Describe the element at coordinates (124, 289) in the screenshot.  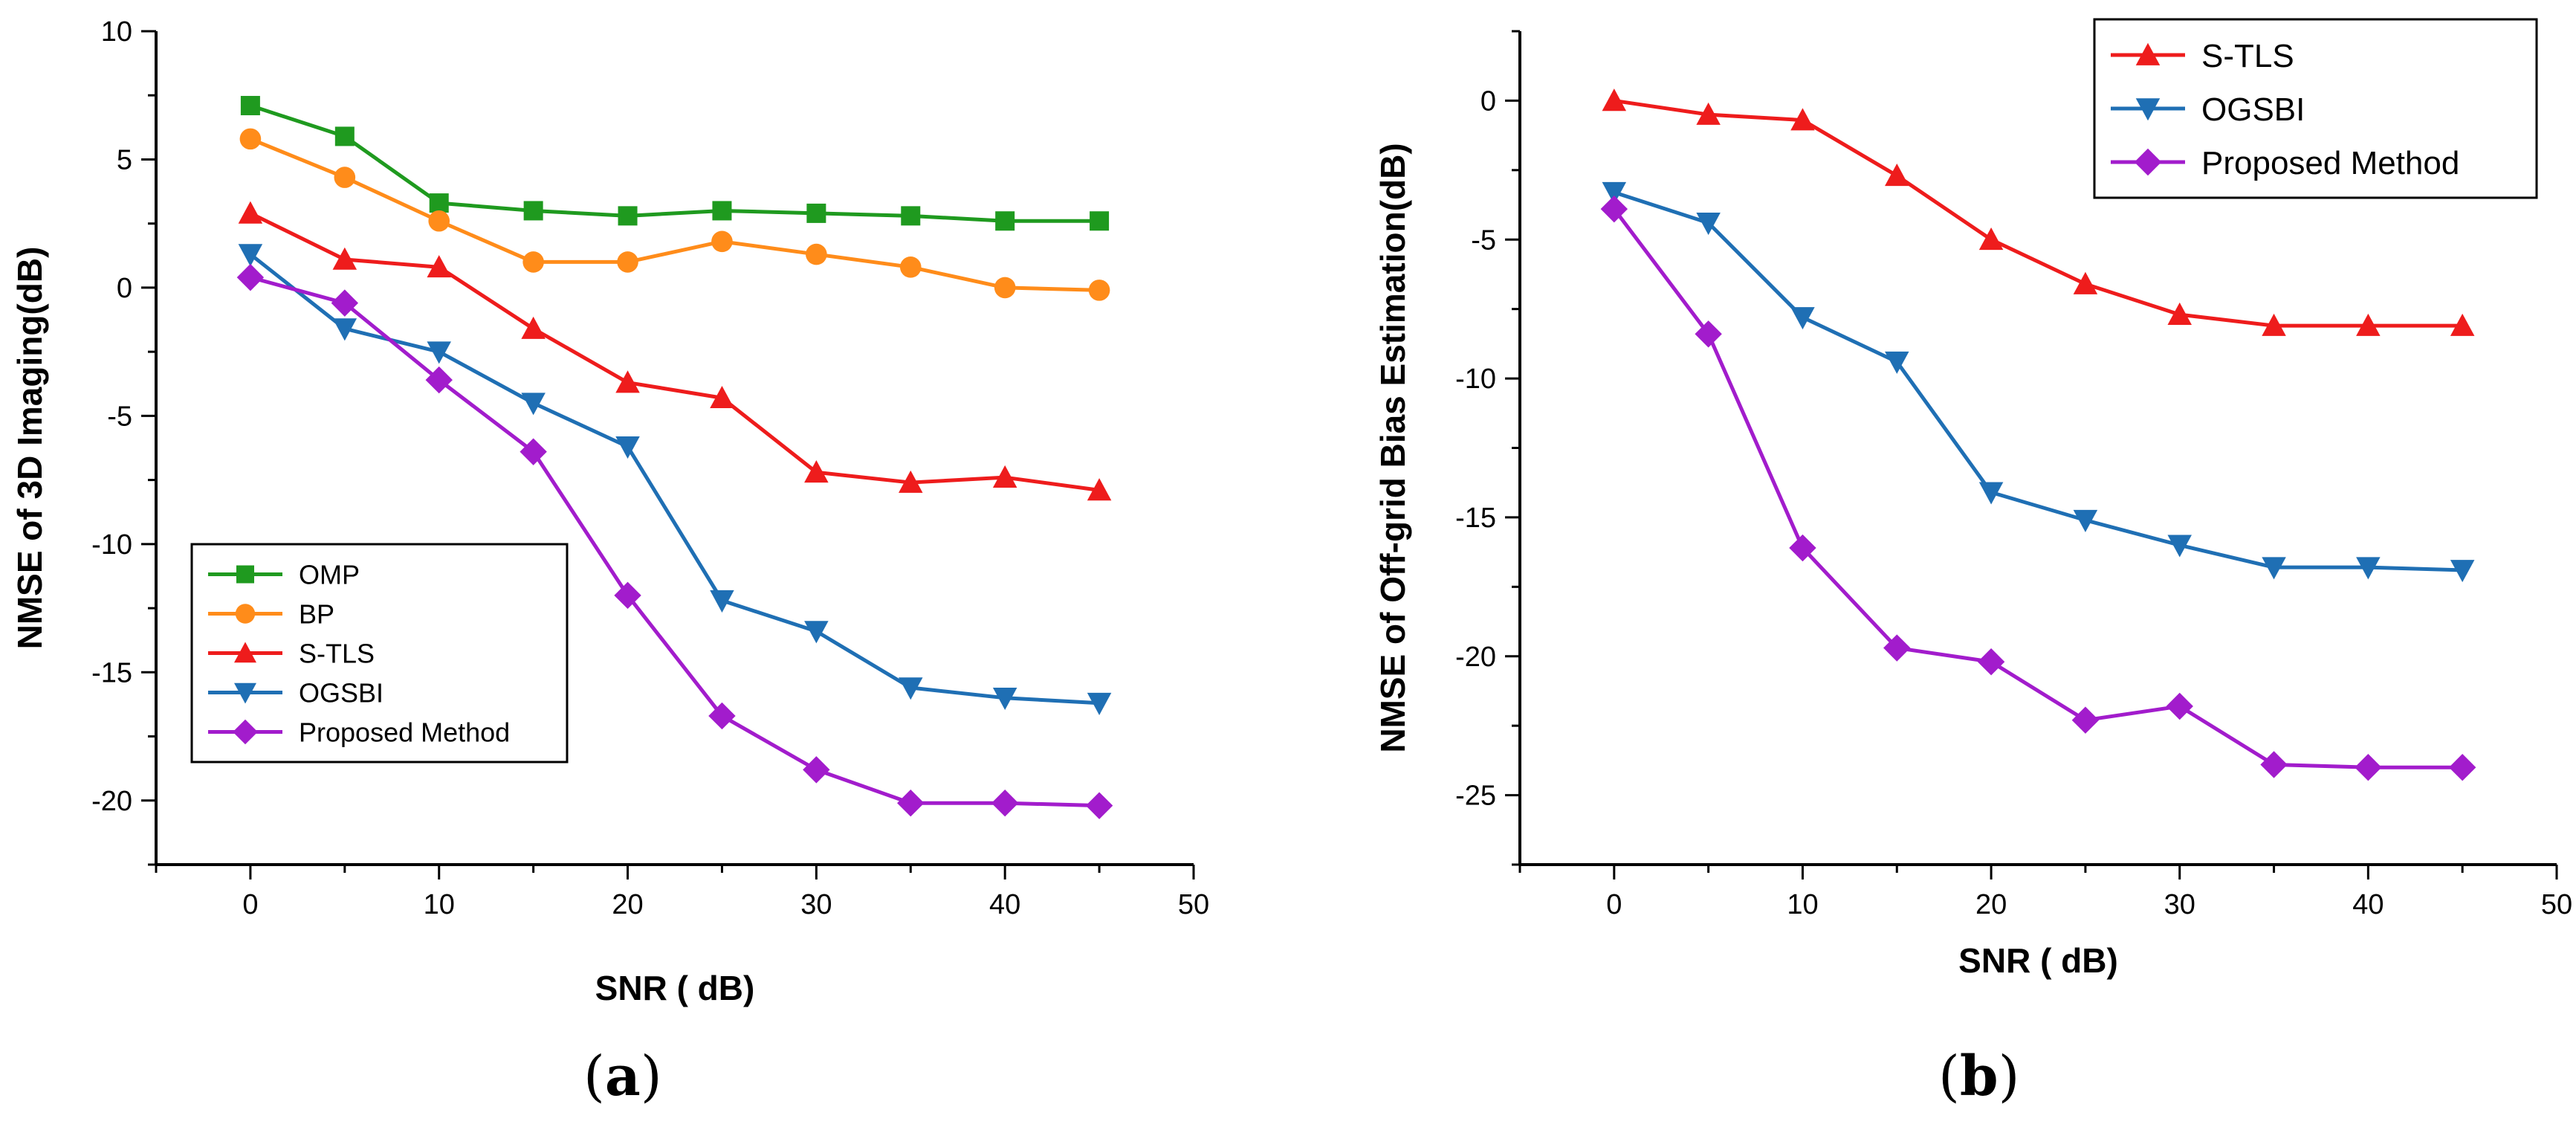
I see `chart-a-y-tick-label: 0` at that location.